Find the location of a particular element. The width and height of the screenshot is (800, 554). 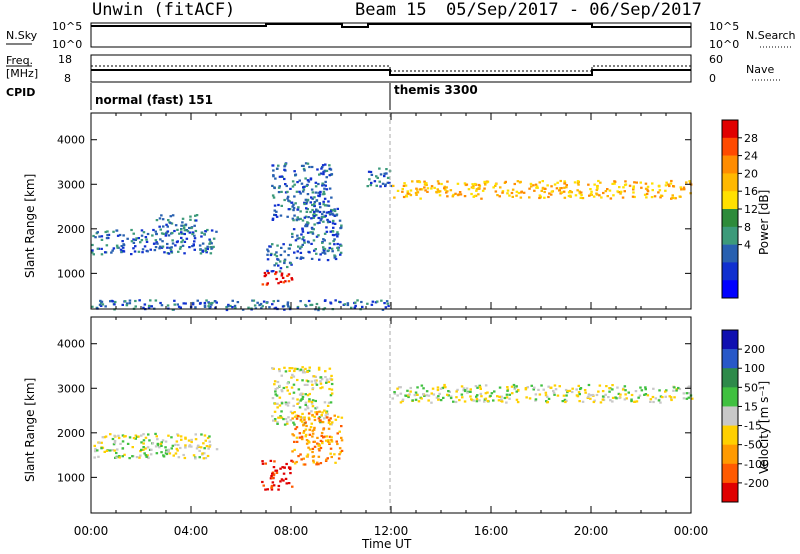

x-tick-label: 16:00 is located at coordinates (491, 531).